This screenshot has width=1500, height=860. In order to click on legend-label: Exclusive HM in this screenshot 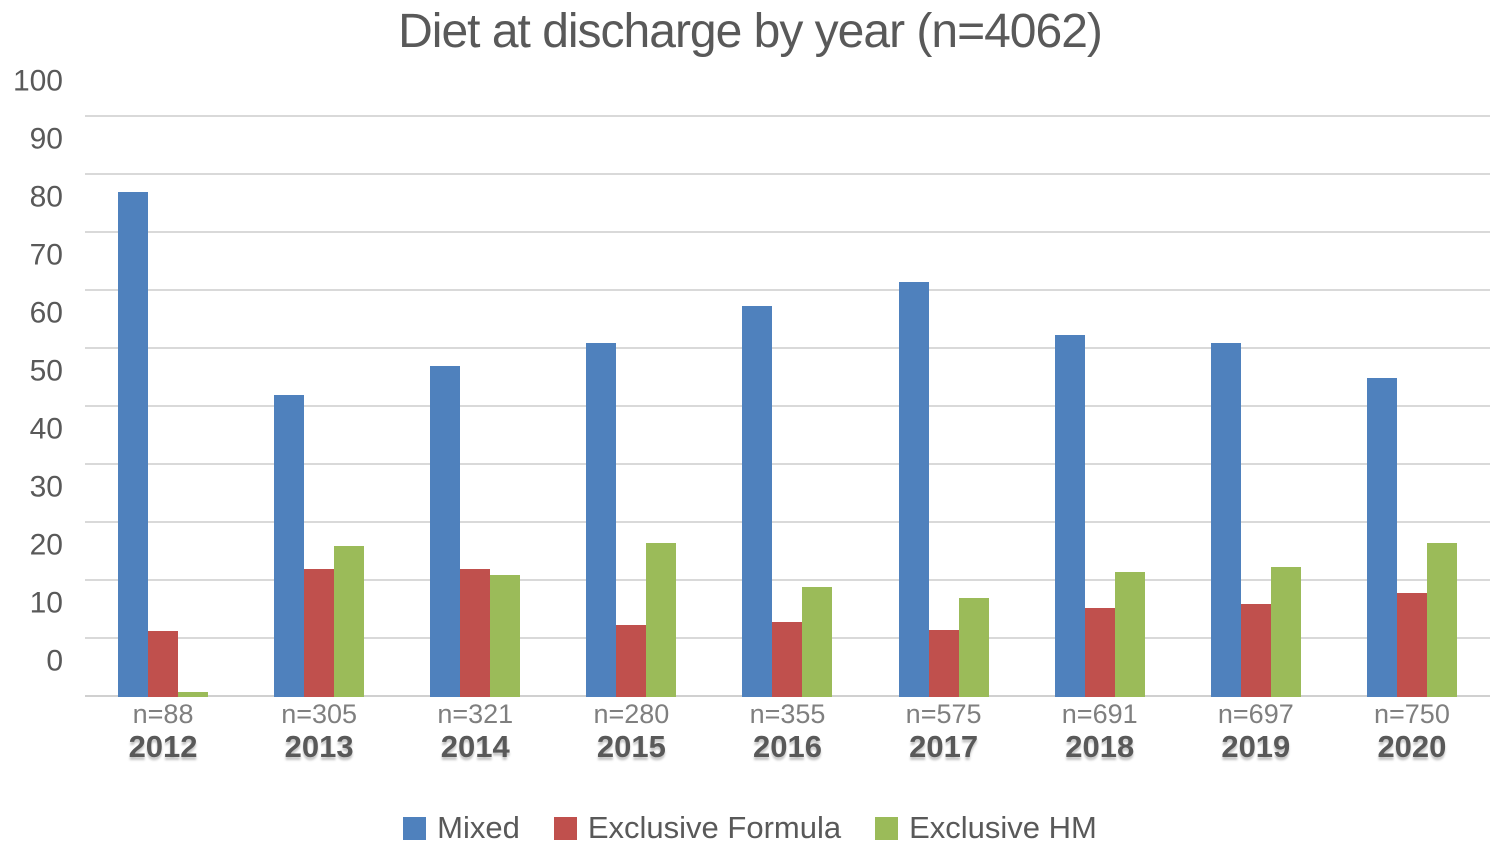, I will do `click(1003, 827)`.